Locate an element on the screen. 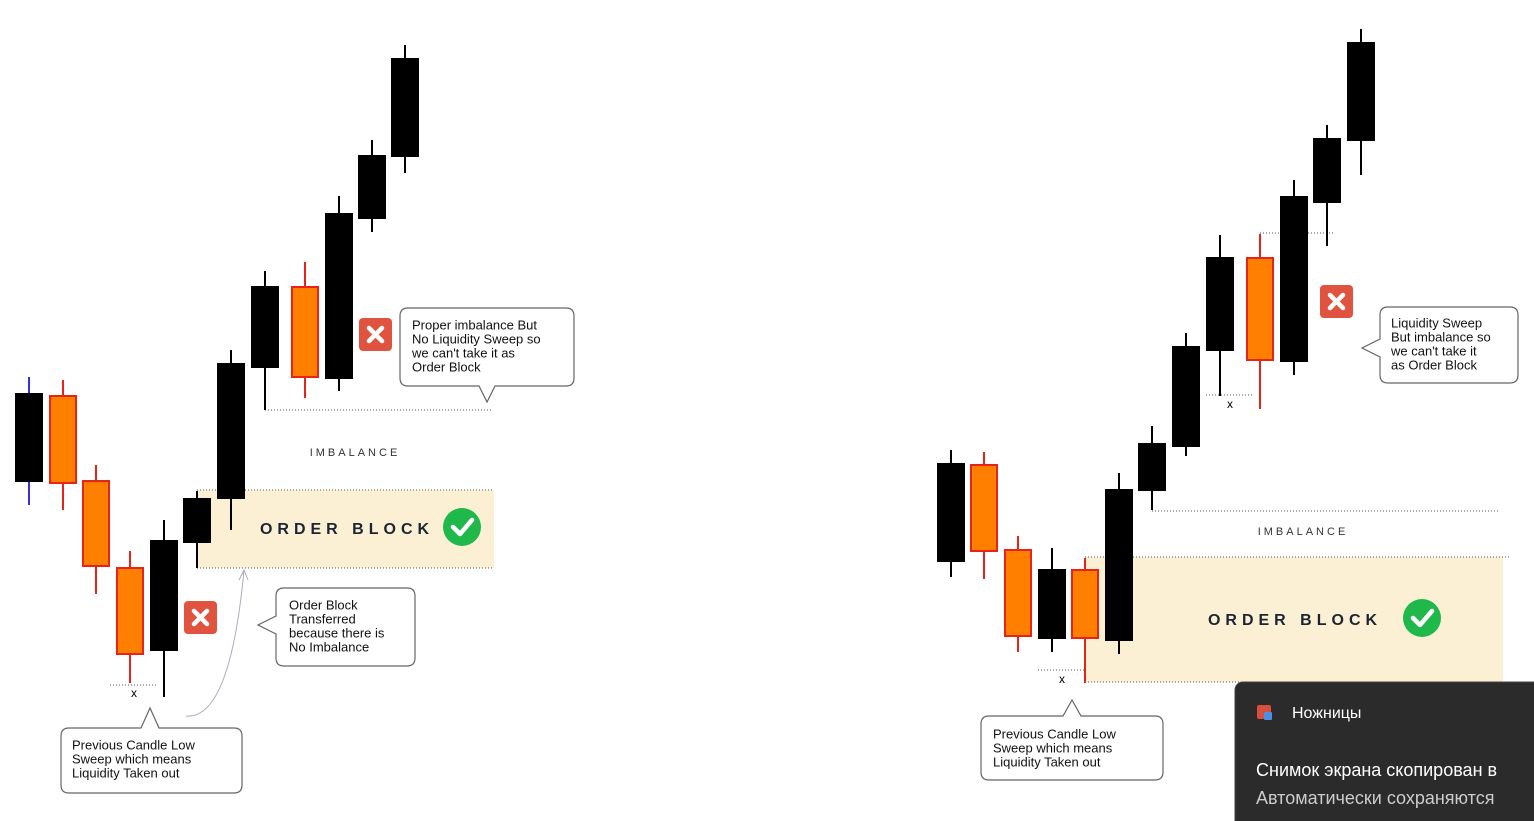  arrow-head is located at coordinates (243, 574).